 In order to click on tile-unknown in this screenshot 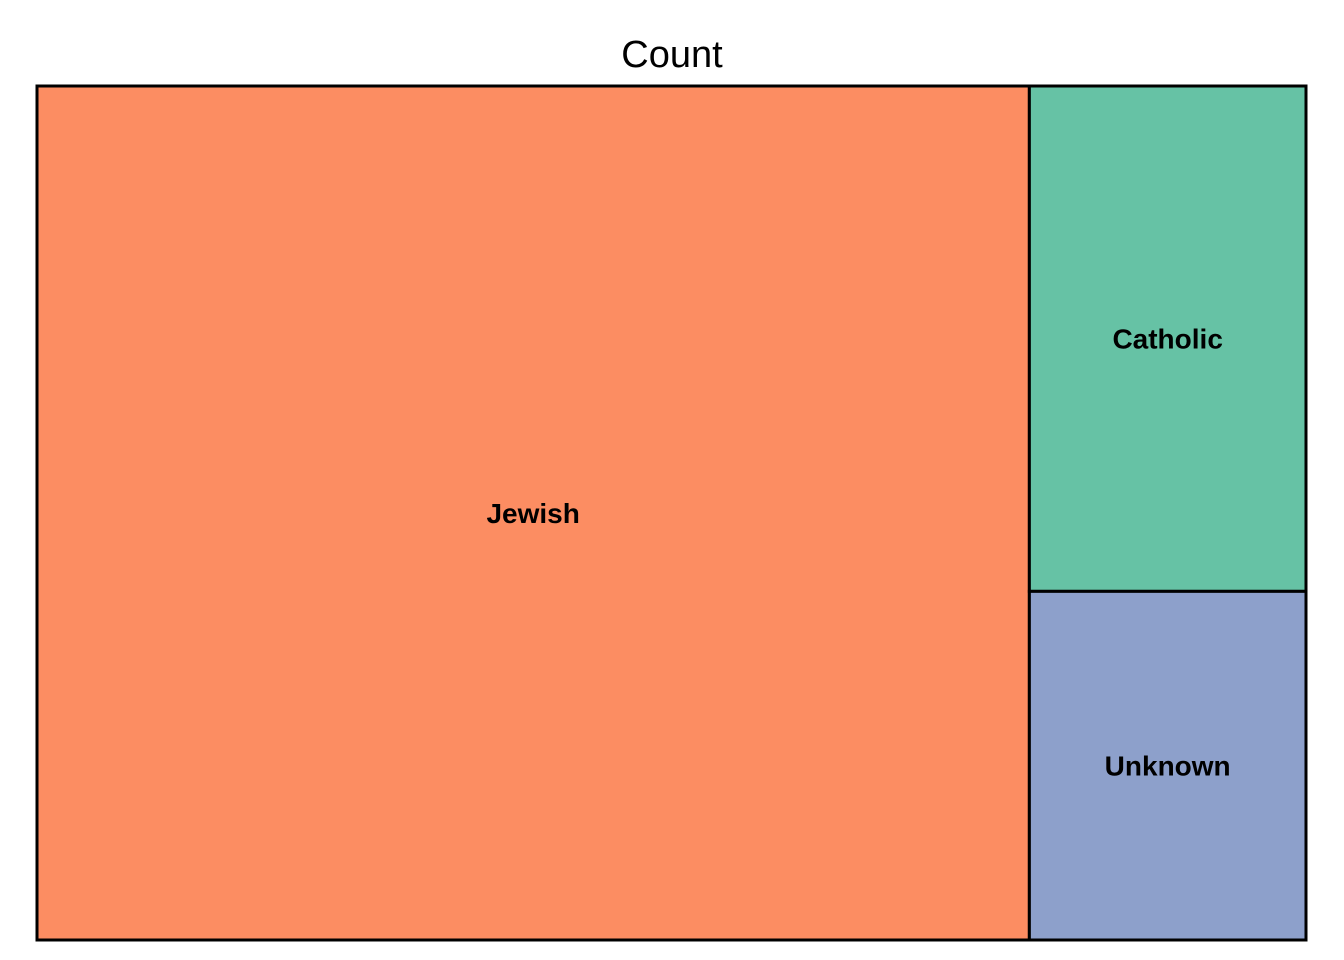, I will do `click(1167, 765)`.